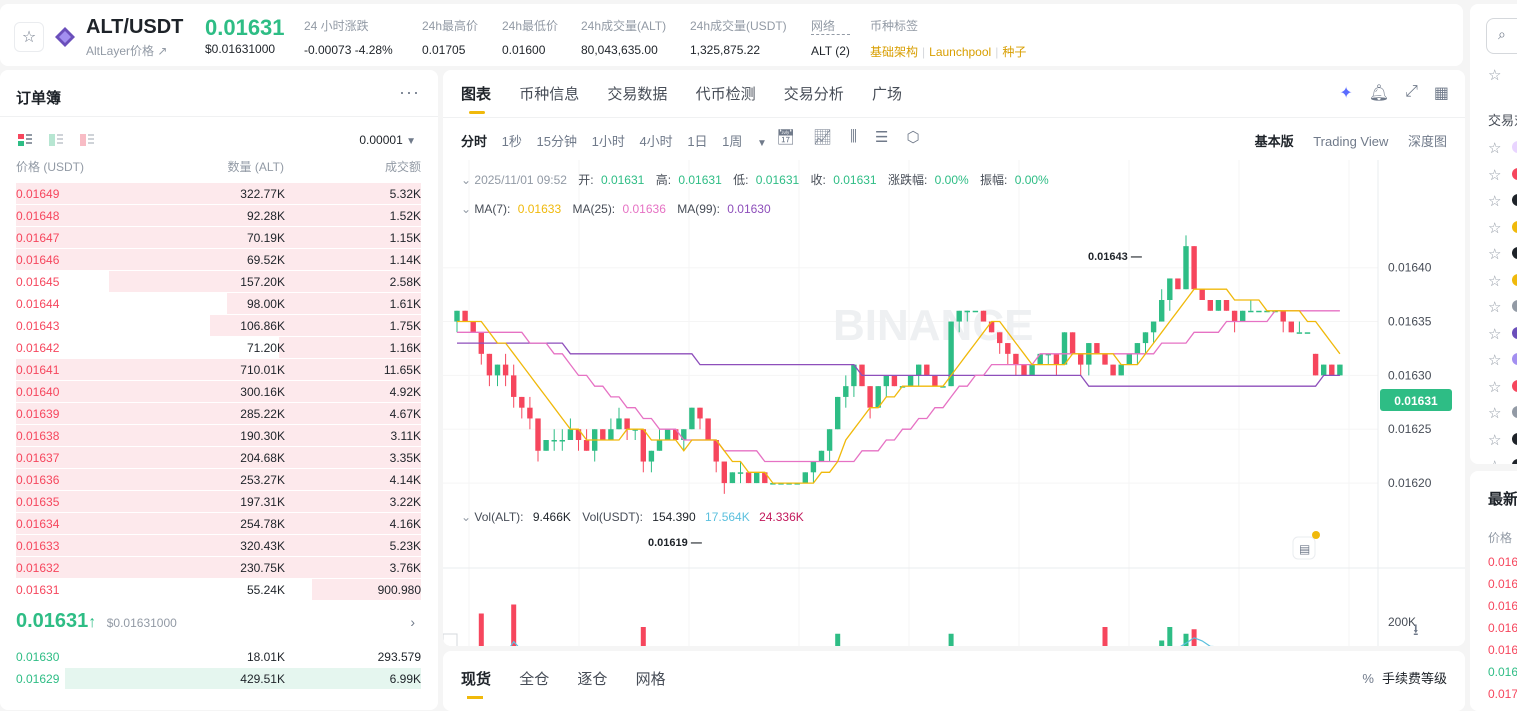 The height and width of the screenshot is (711, 1517). I want to click on book-mode-asks-icon, so click(87, 140).